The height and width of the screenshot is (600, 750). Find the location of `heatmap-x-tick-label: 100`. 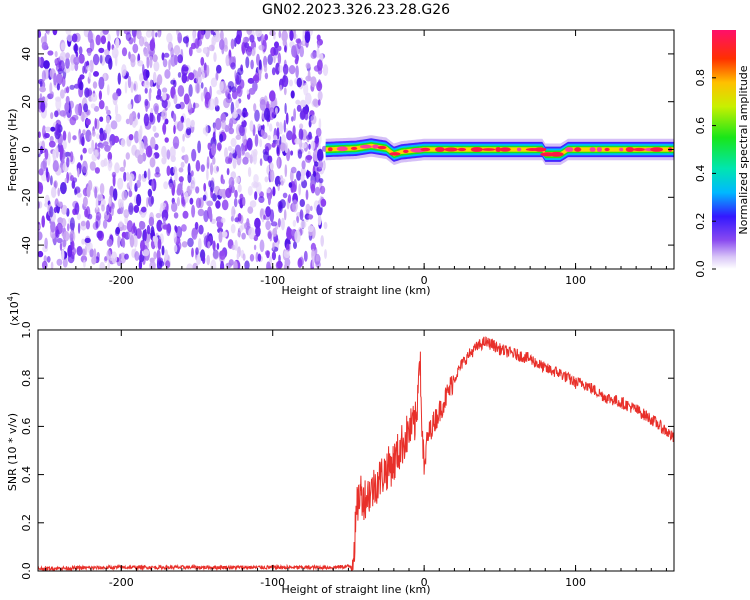

heatmap-x-tick-label: 100 is located at coordinates (575, 280).